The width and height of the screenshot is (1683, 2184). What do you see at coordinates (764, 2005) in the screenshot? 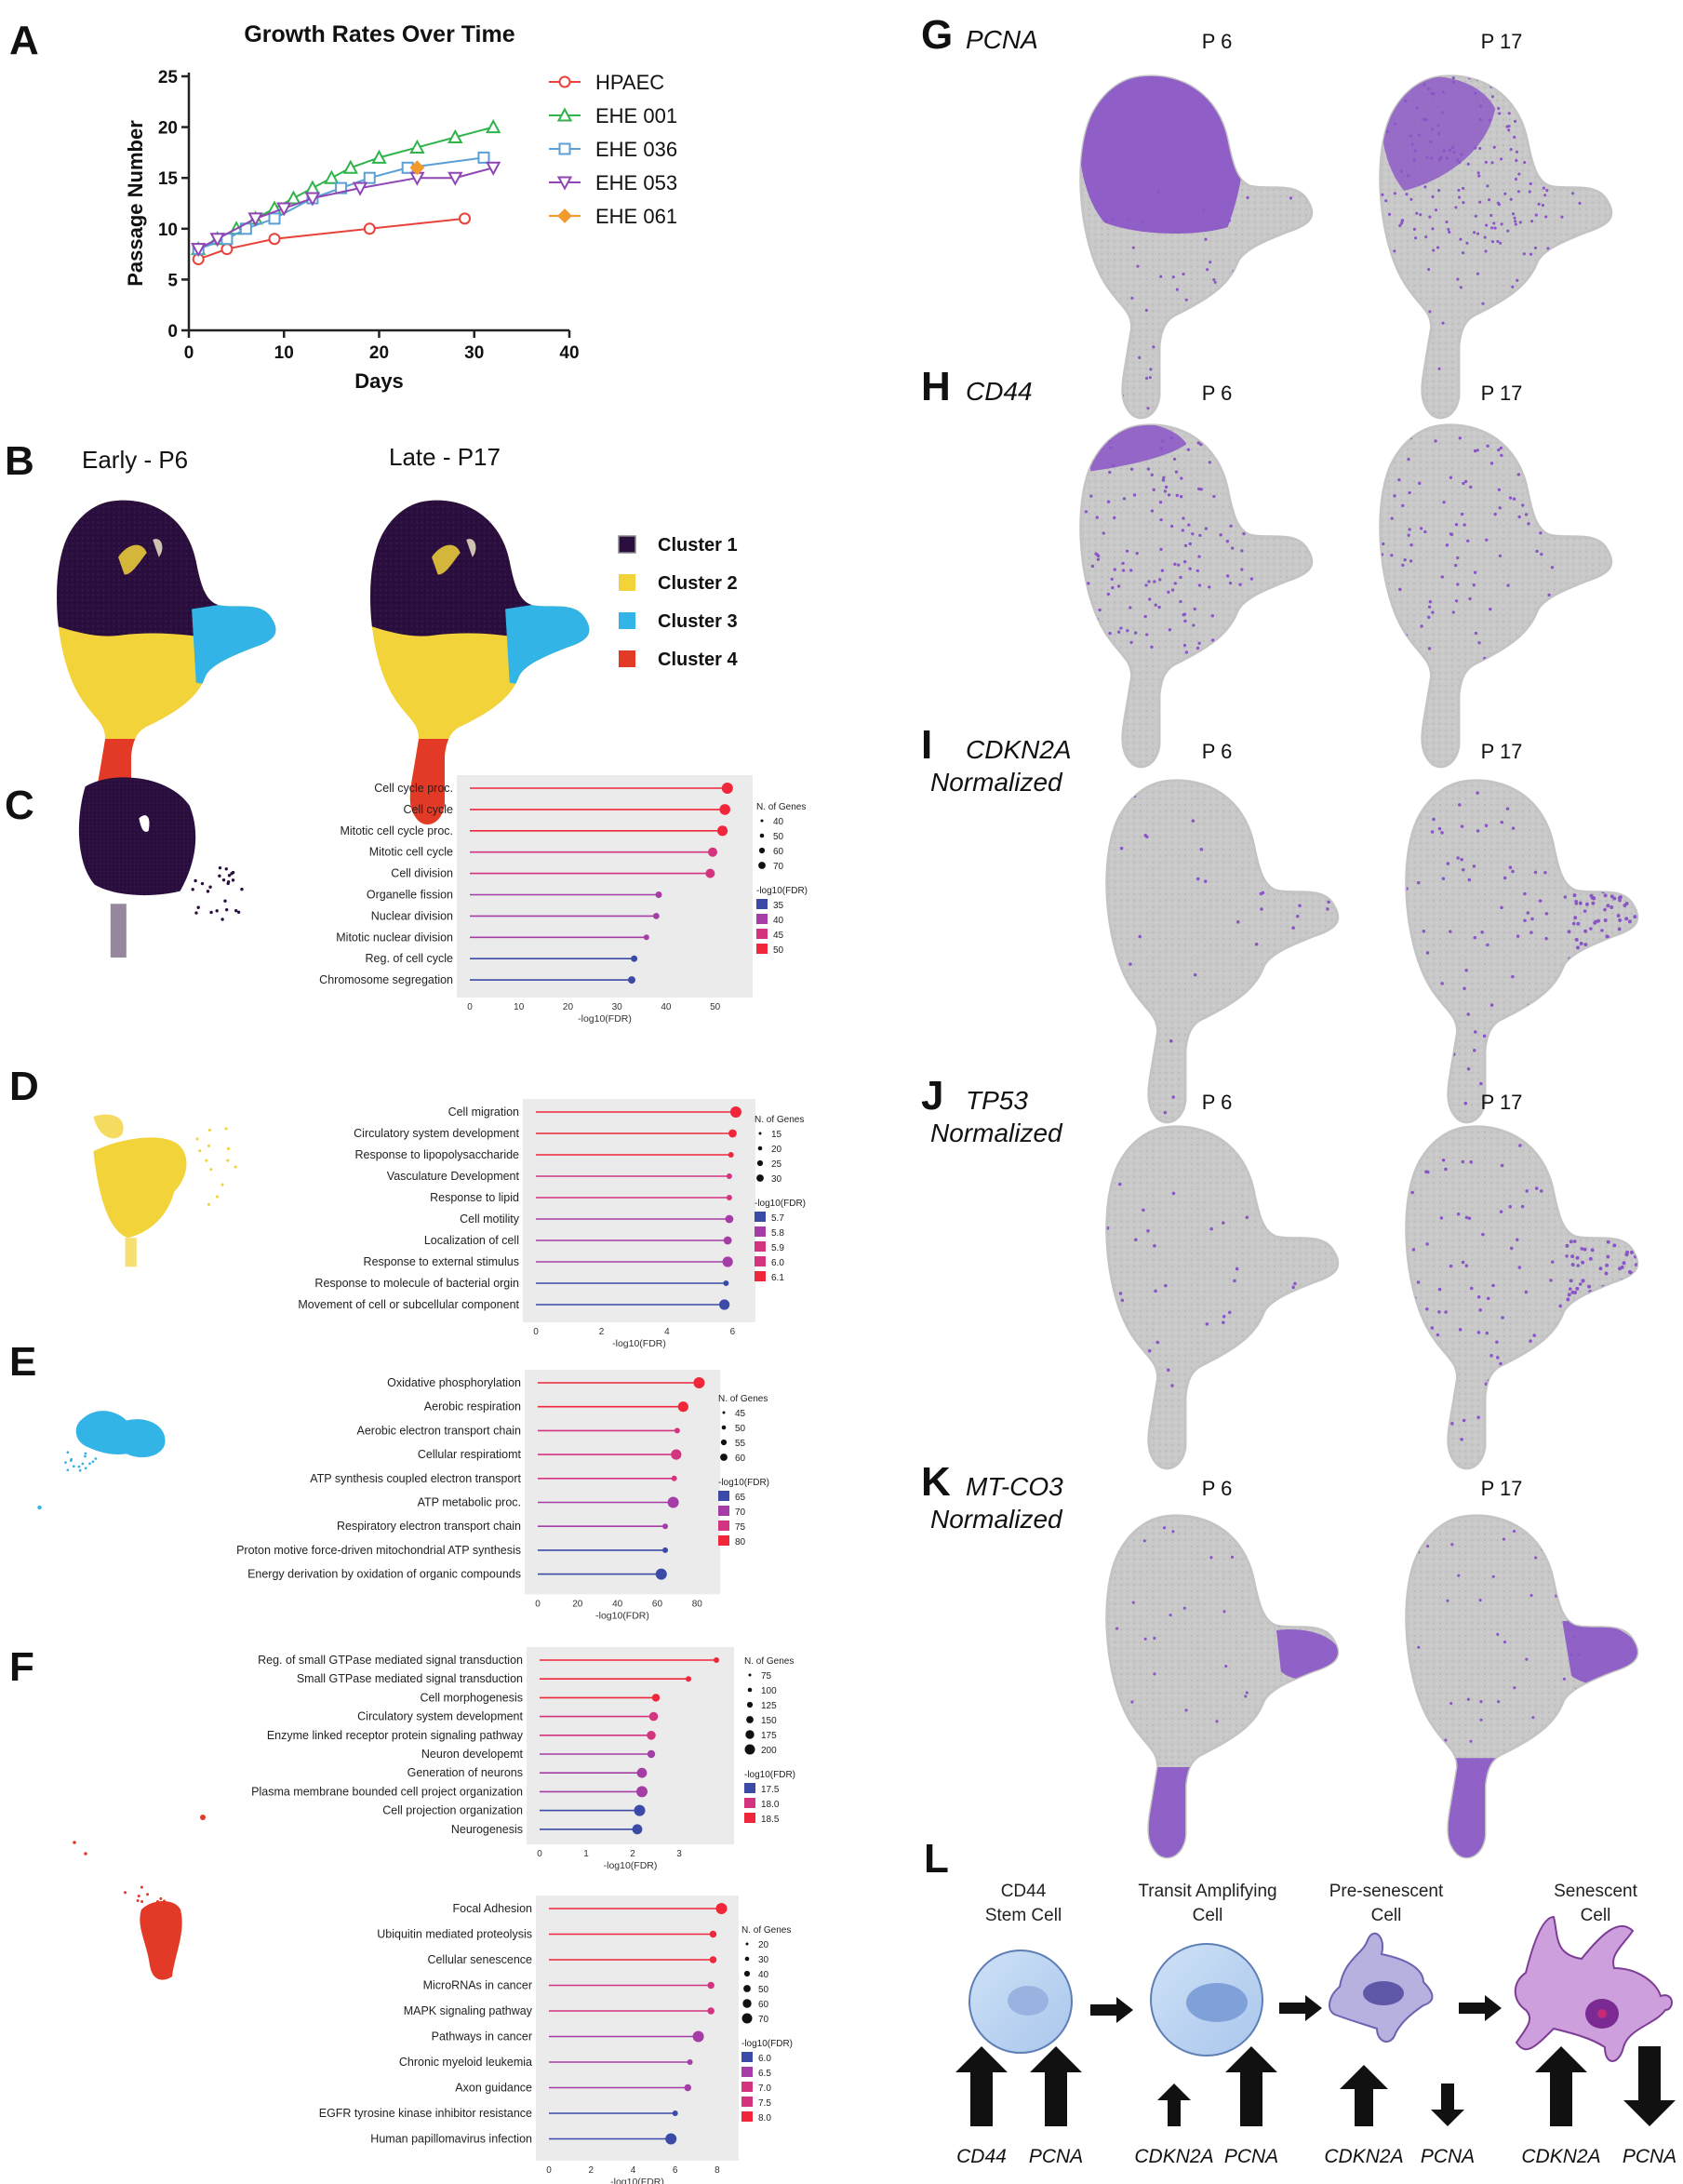
I see `size-legend-label: 60` at bounding box center [764, 2005].